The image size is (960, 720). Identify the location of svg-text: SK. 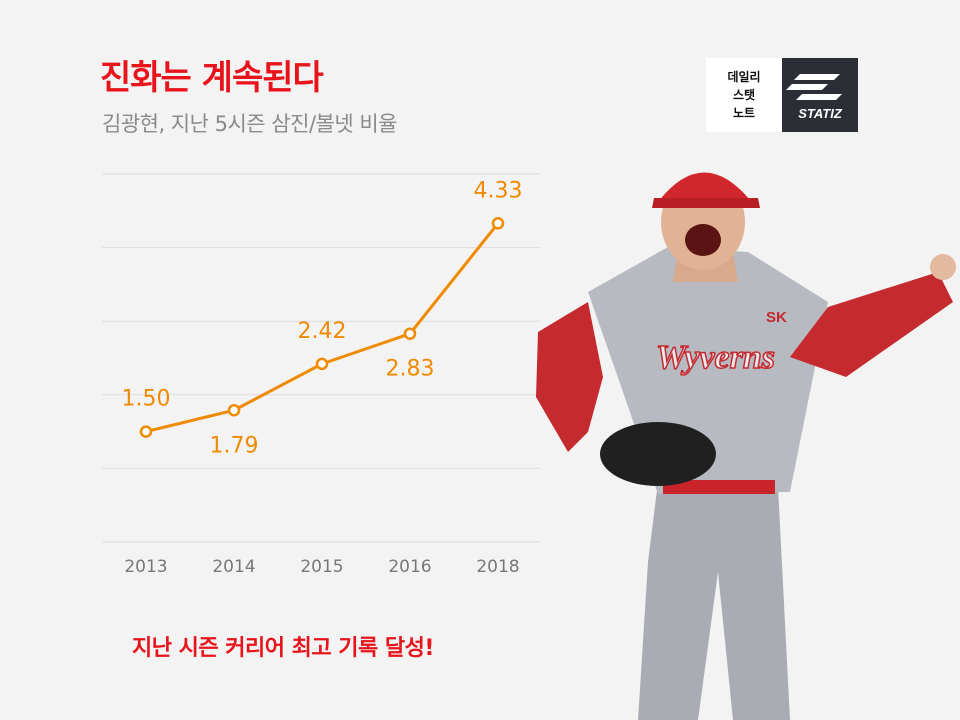
(776, 317).